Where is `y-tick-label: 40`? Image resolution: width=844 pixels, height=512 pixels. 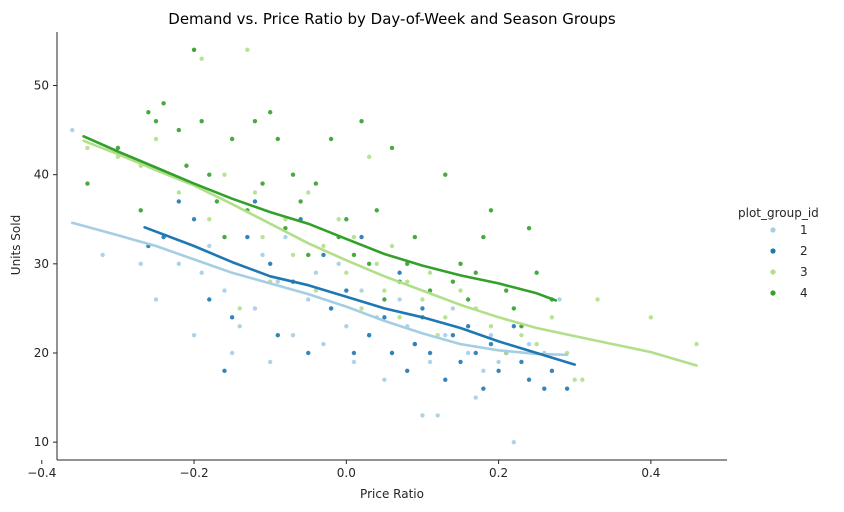
y-tick-label: 40 is located at coordinates (41, 175).